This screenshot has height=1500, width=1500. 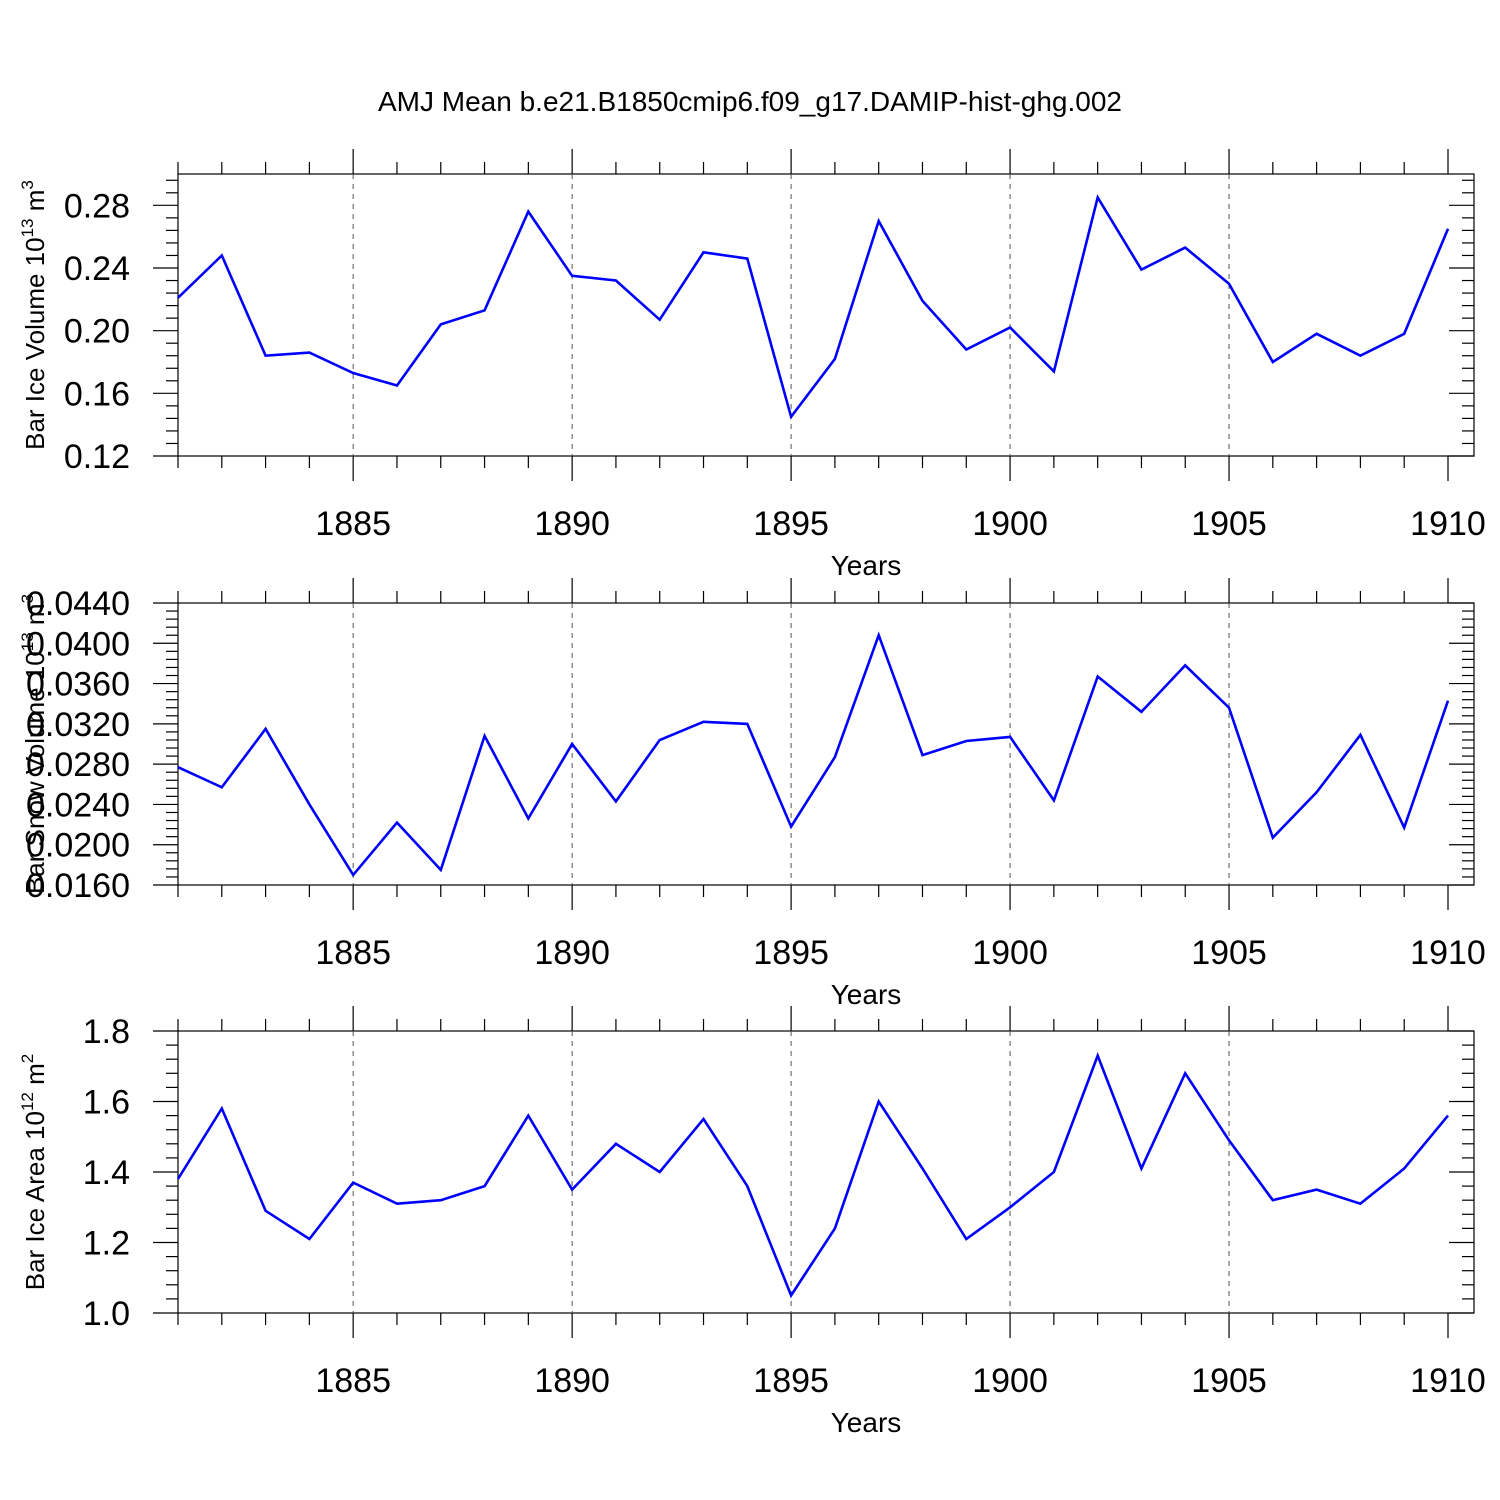 What do you see at coordinates (78, 846) in the screenshot?
I see `y-tick-label: 0.0200` at bounding box center [78, 846].